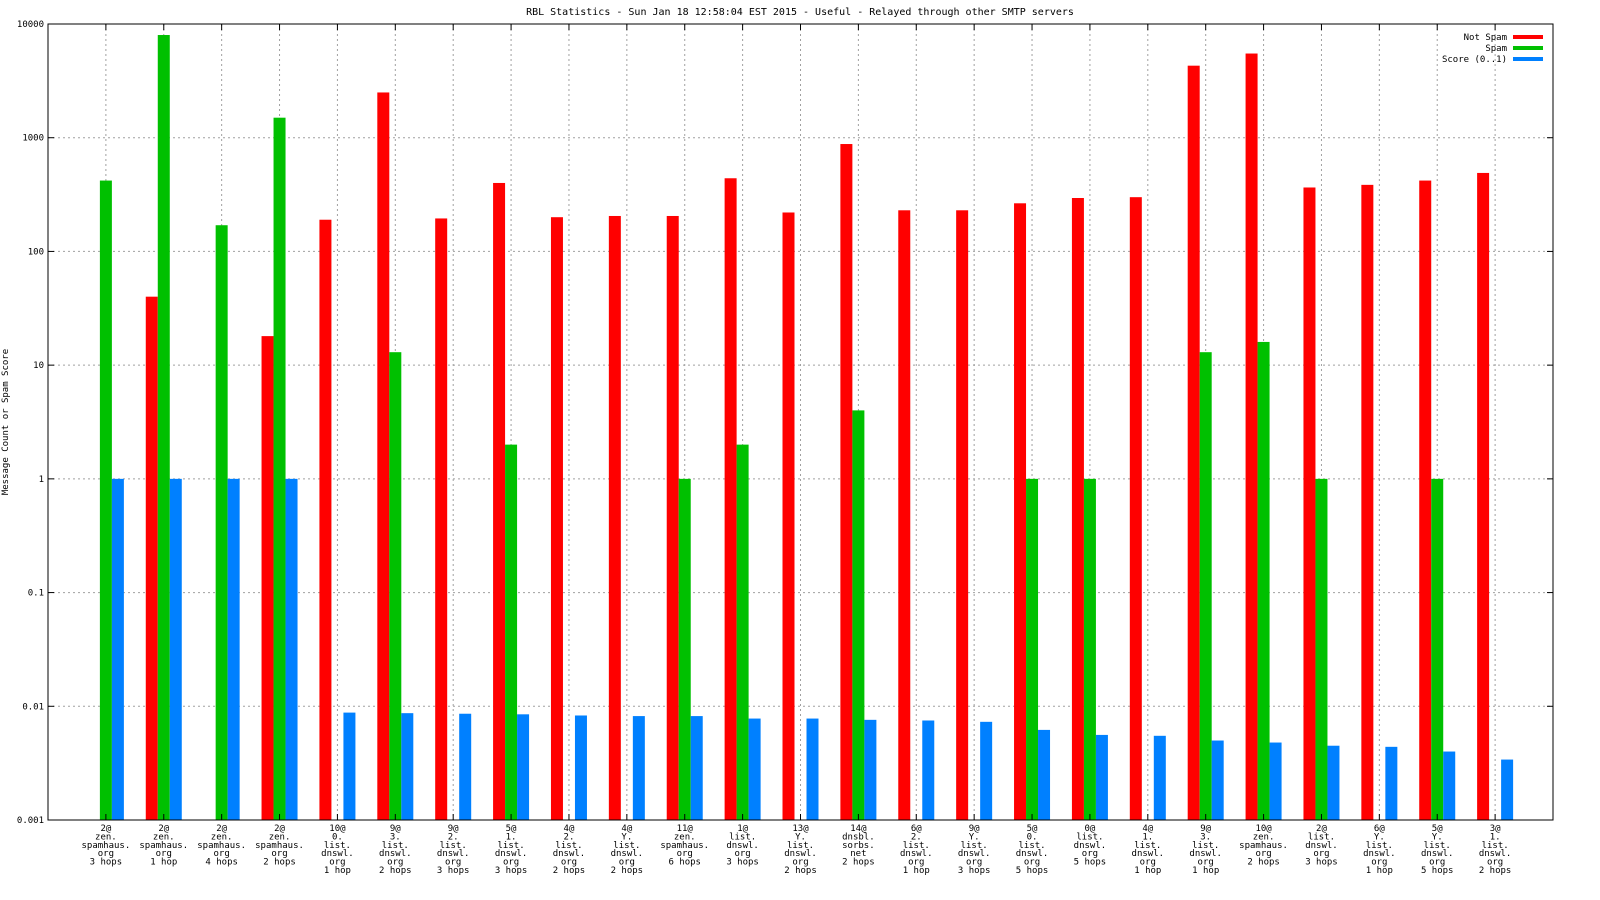 Image resolution: width=1600 pixels, height=900 pixels. What do you see at coordinates (453, 829) in the screenshot?
I see `x-tick-label-line: 9@` at bounding box center [453, 829].